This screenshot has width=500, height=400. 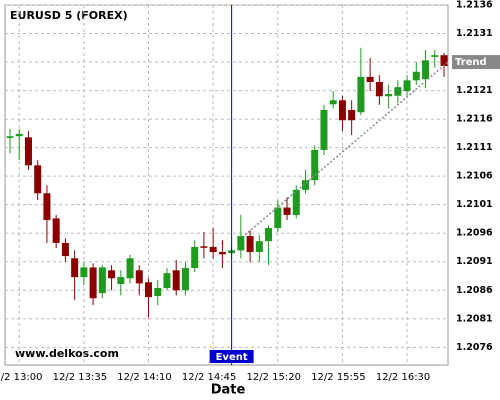 What do you see at coordinates (474, 347) in the screenshot?
I see `y-tick-label: 1.2076` at bounding box center [474, 347].